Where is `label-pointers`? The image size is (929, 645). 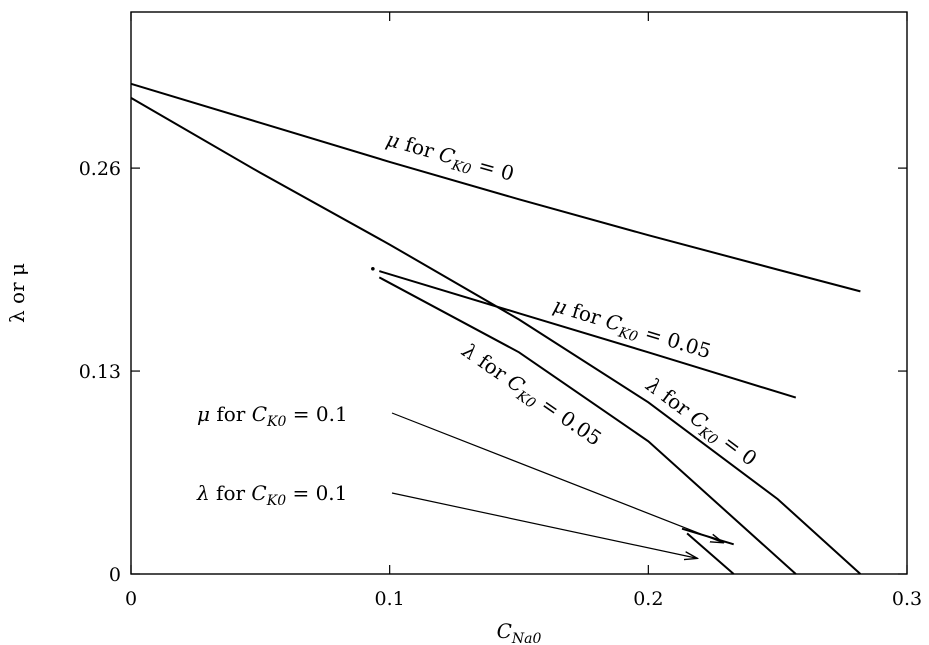
label-pointers is located at coordinates (557, 485).